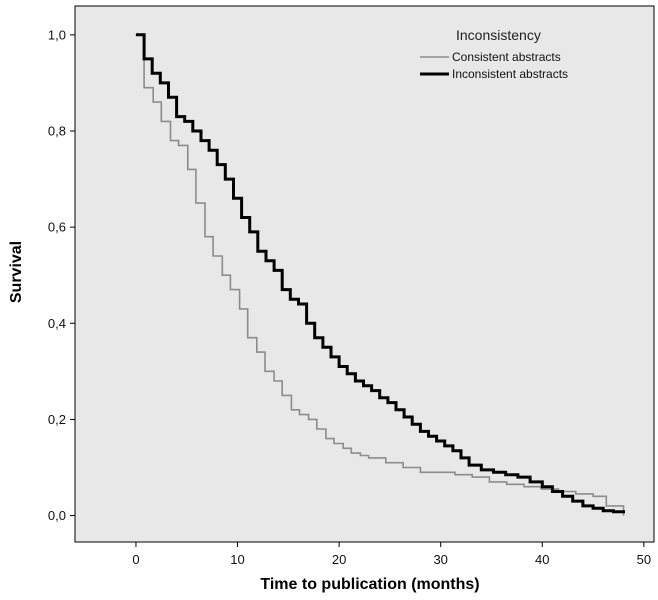 Image resolution: width=658 pixels, height=600 pixels. What do you see at coordinates (57, 130) in the screenshot?
I see `y-tick-label: 0,8` at bounding box center [57, 130].